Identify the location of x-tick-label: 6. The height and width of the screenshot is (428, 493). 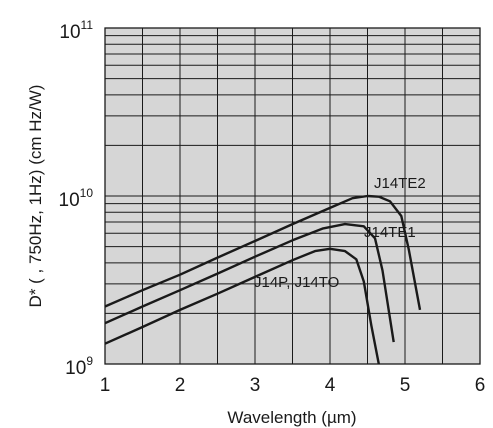
(480, 385).